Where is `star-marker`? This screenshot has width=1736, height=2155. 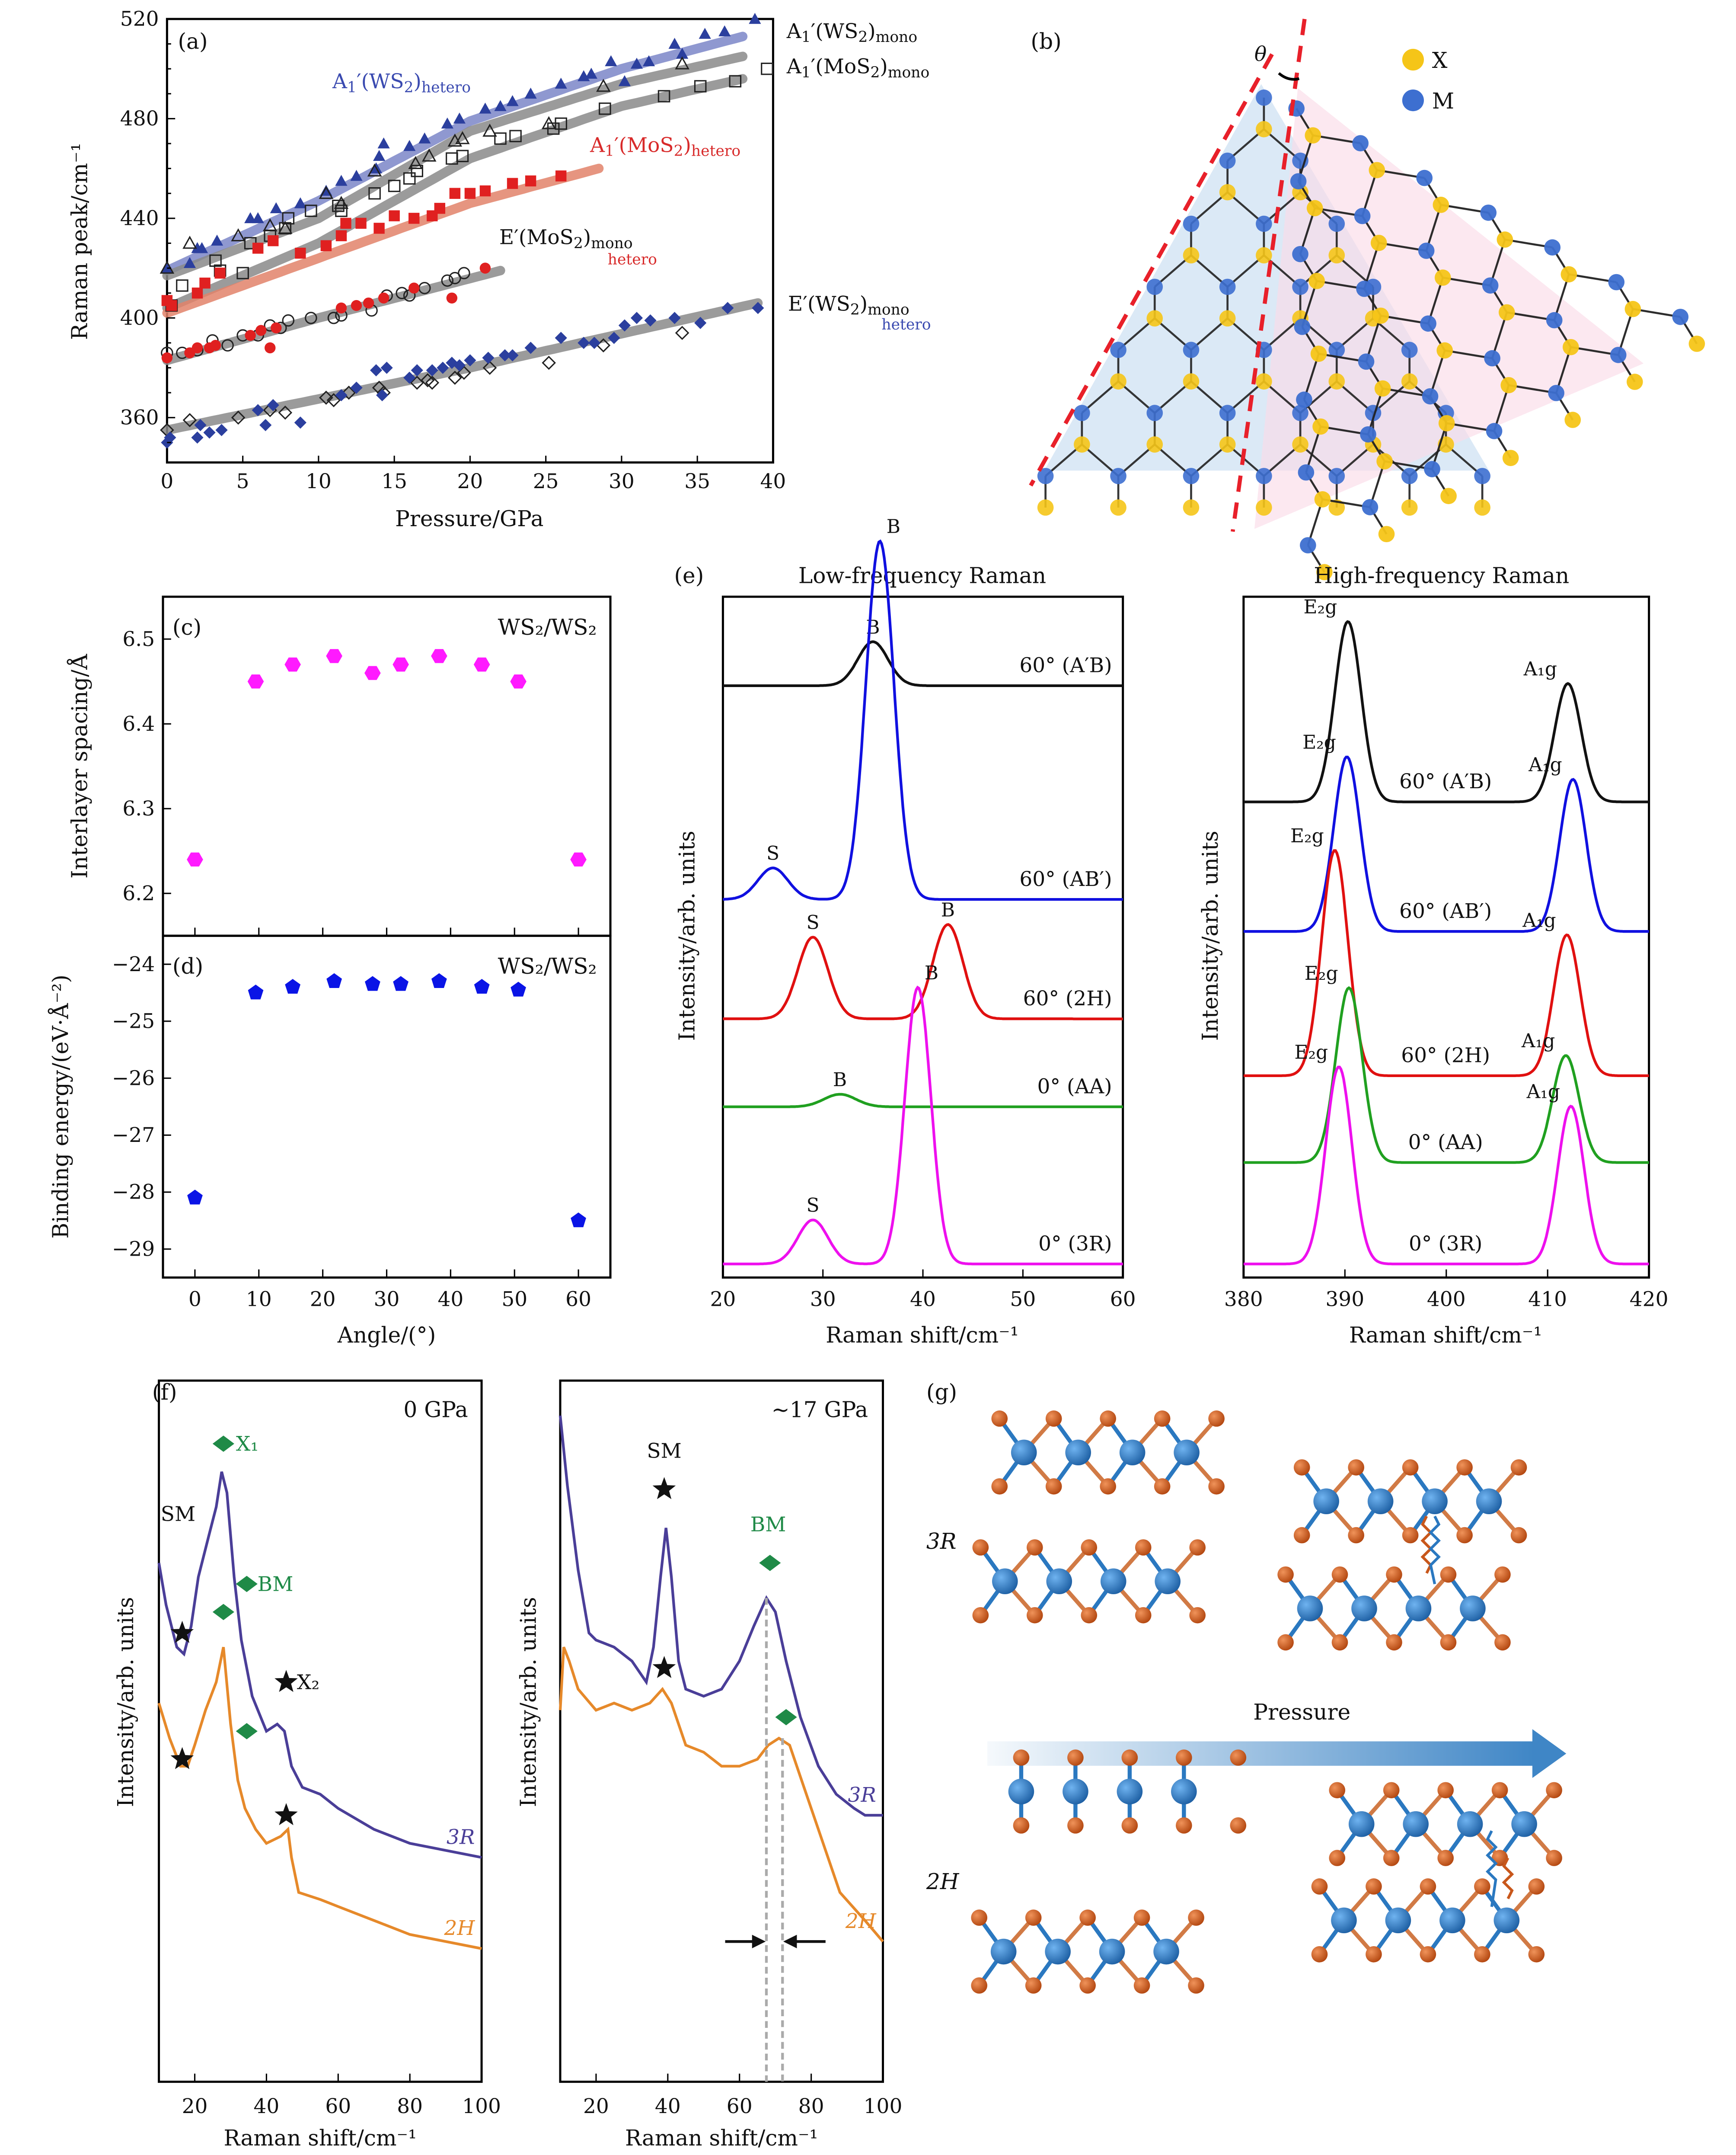 star-marker is located at coordinates (286, 1815).